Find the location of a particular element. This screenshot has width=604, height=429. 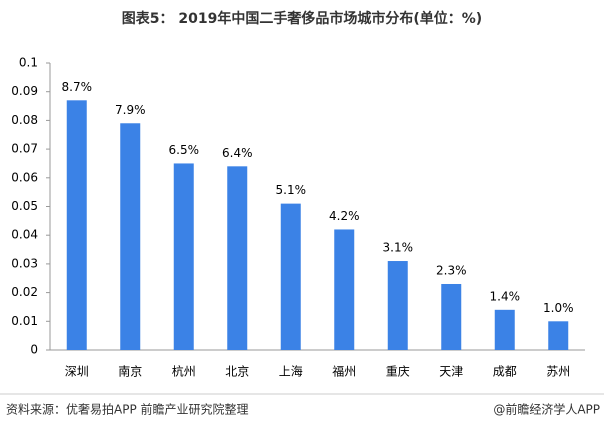

source: 资料来源：优奢易拍APP 前瞻产业研究院整理 is located at coordinates (127, 409).